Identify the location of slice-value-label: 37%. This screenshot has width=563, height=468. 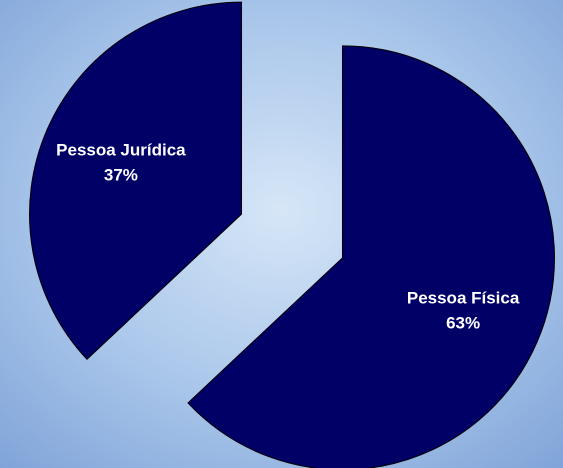
(121, 174).